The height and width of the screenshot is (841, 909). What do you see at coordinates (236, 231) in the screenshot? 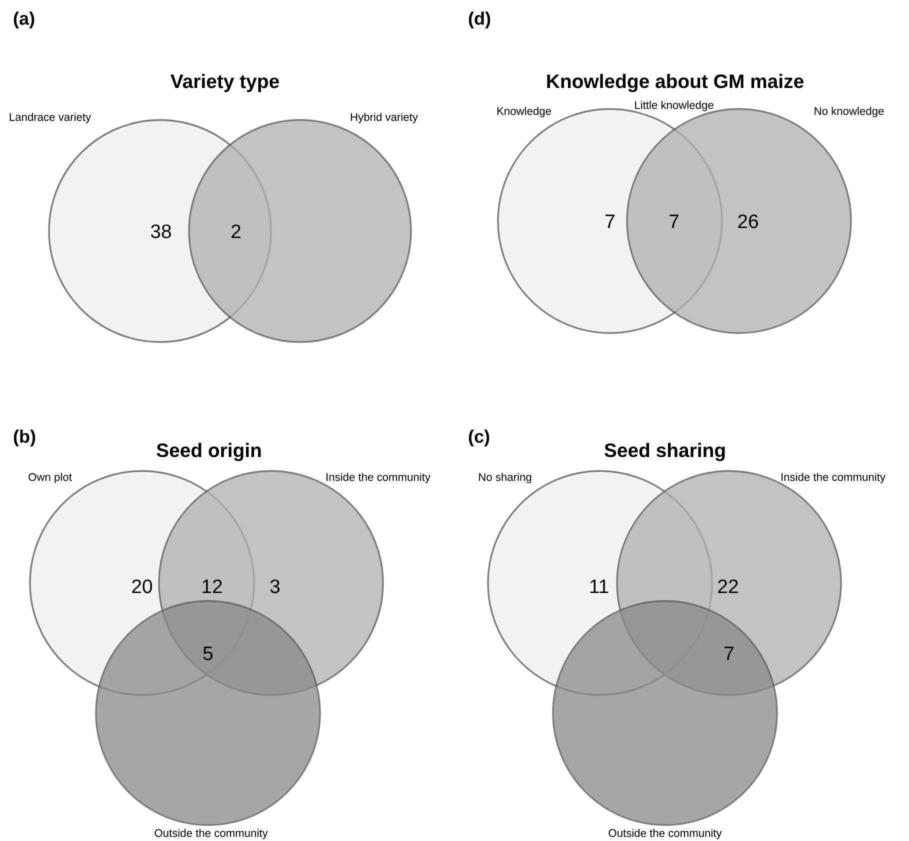
I see `data-label: 2` at bounding box center [236, 231].